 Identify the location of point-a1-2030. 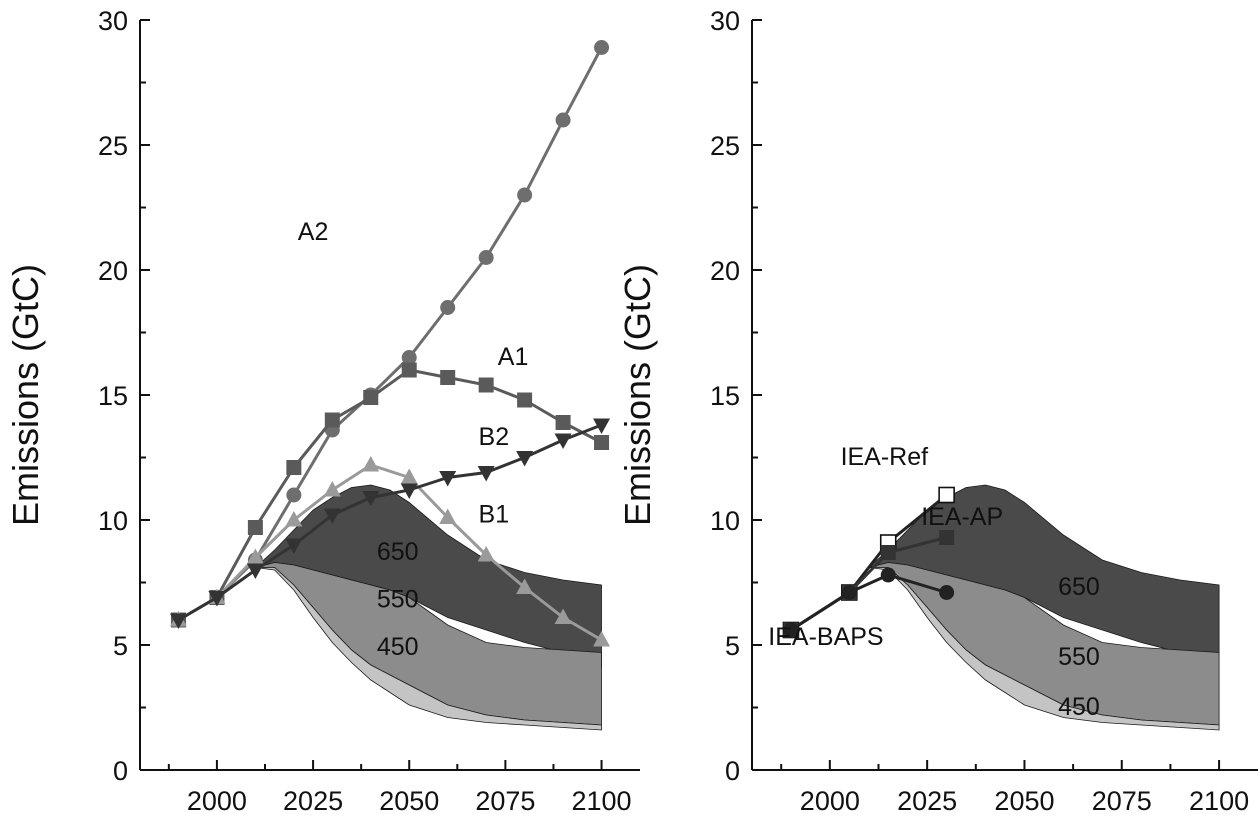
(332, 420).